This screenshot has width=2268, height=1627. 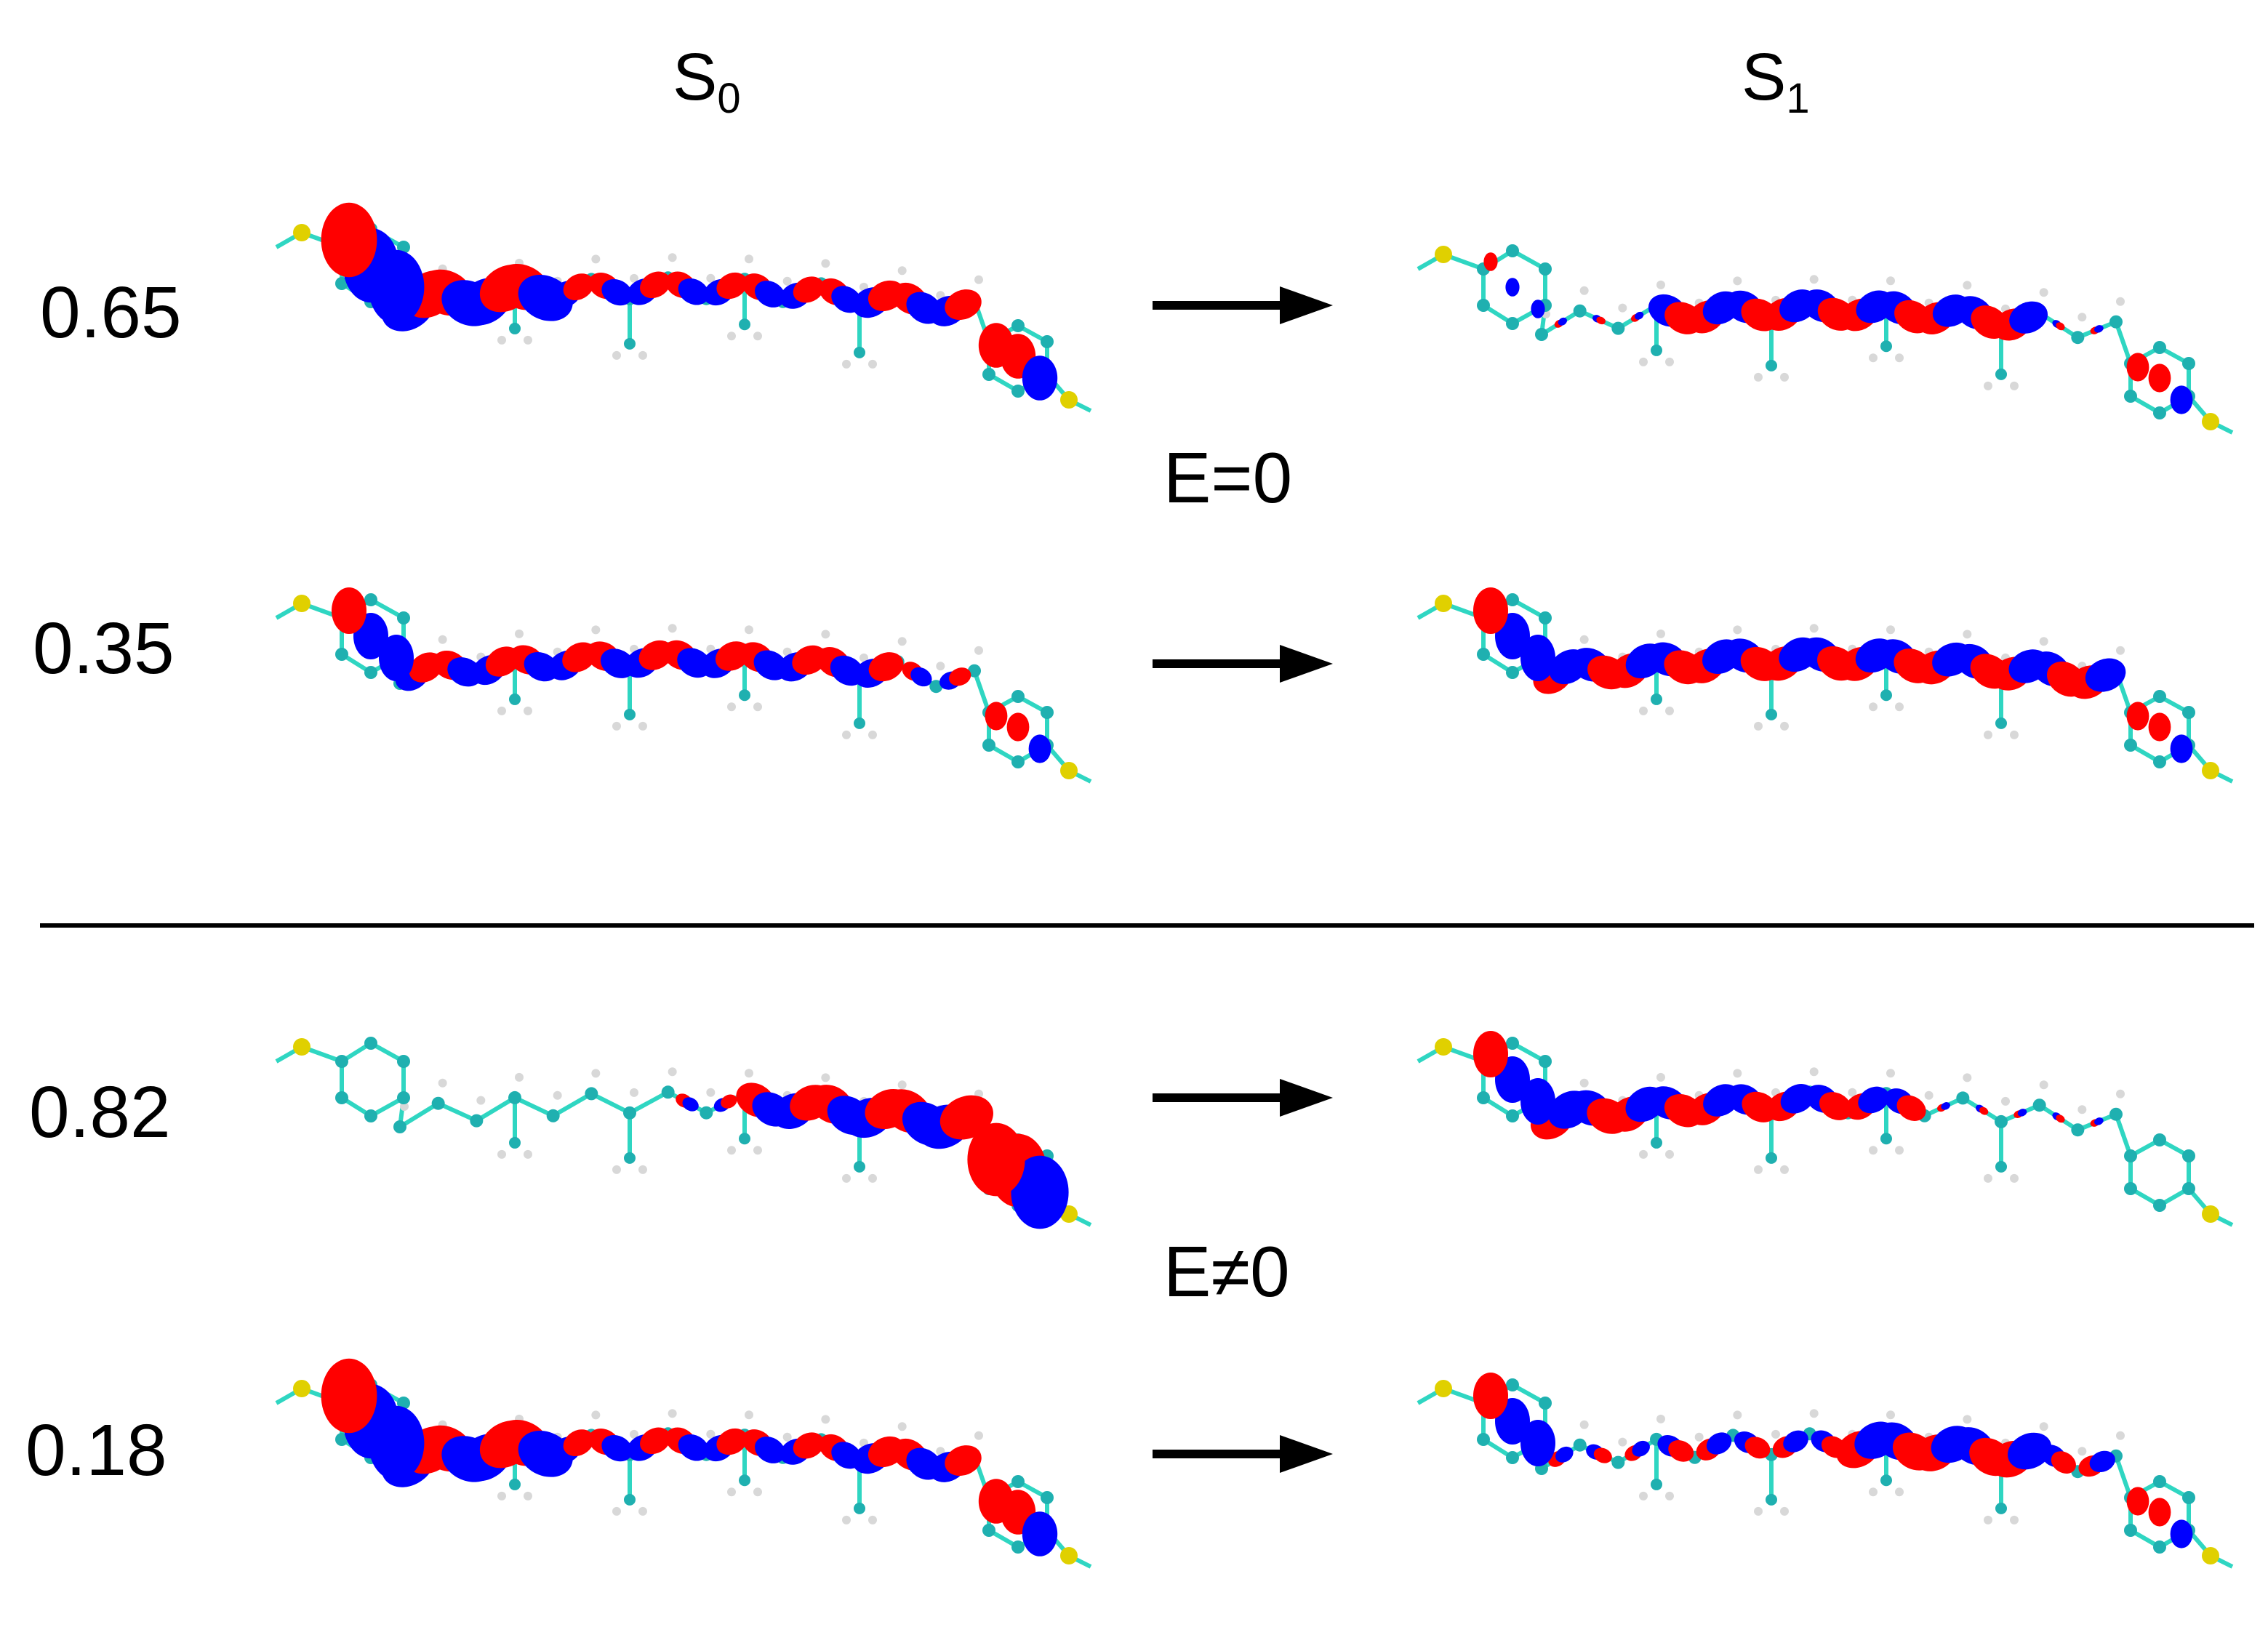 I want to click on weight-label: 0.65, so click(x=111, y=312).